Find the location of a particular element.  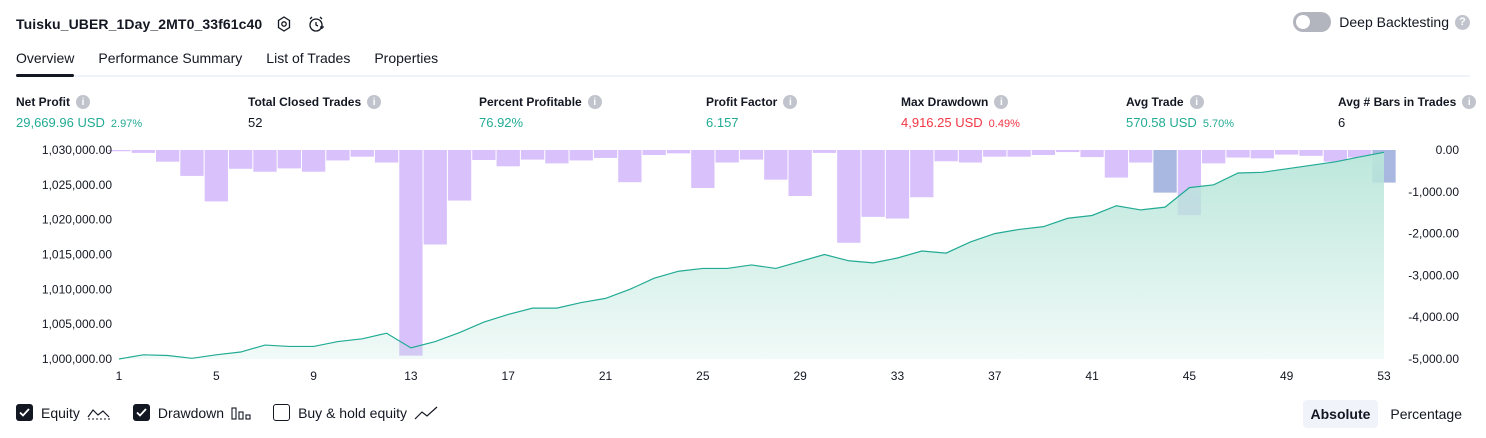

legend-buy-hold-toggle: Buy & hold equity is located at coordinates (355, 412).